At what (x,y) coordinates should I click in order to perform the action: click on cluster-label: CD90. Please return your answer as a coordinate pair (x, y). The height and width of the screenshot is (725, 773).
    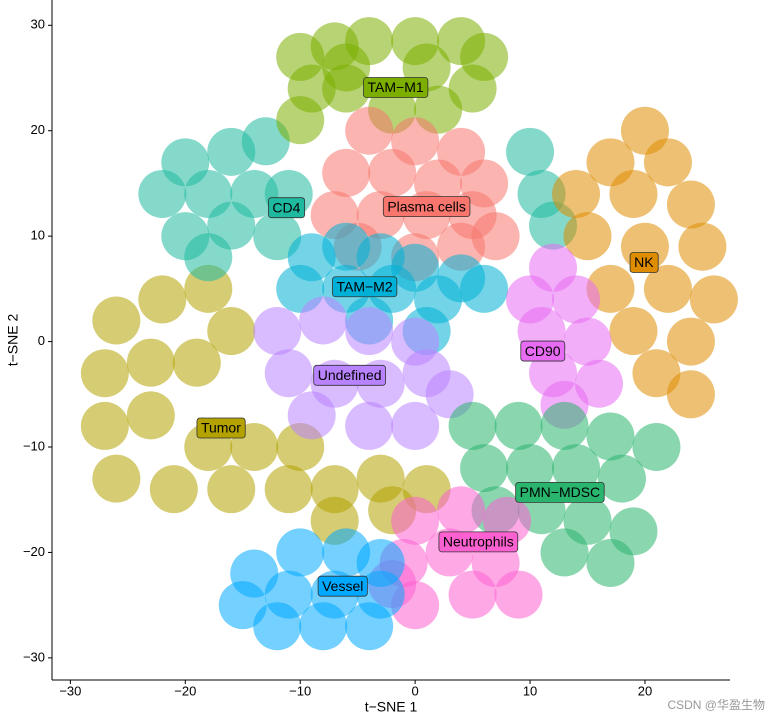
    Looking at the image, I should click on (543, 351).